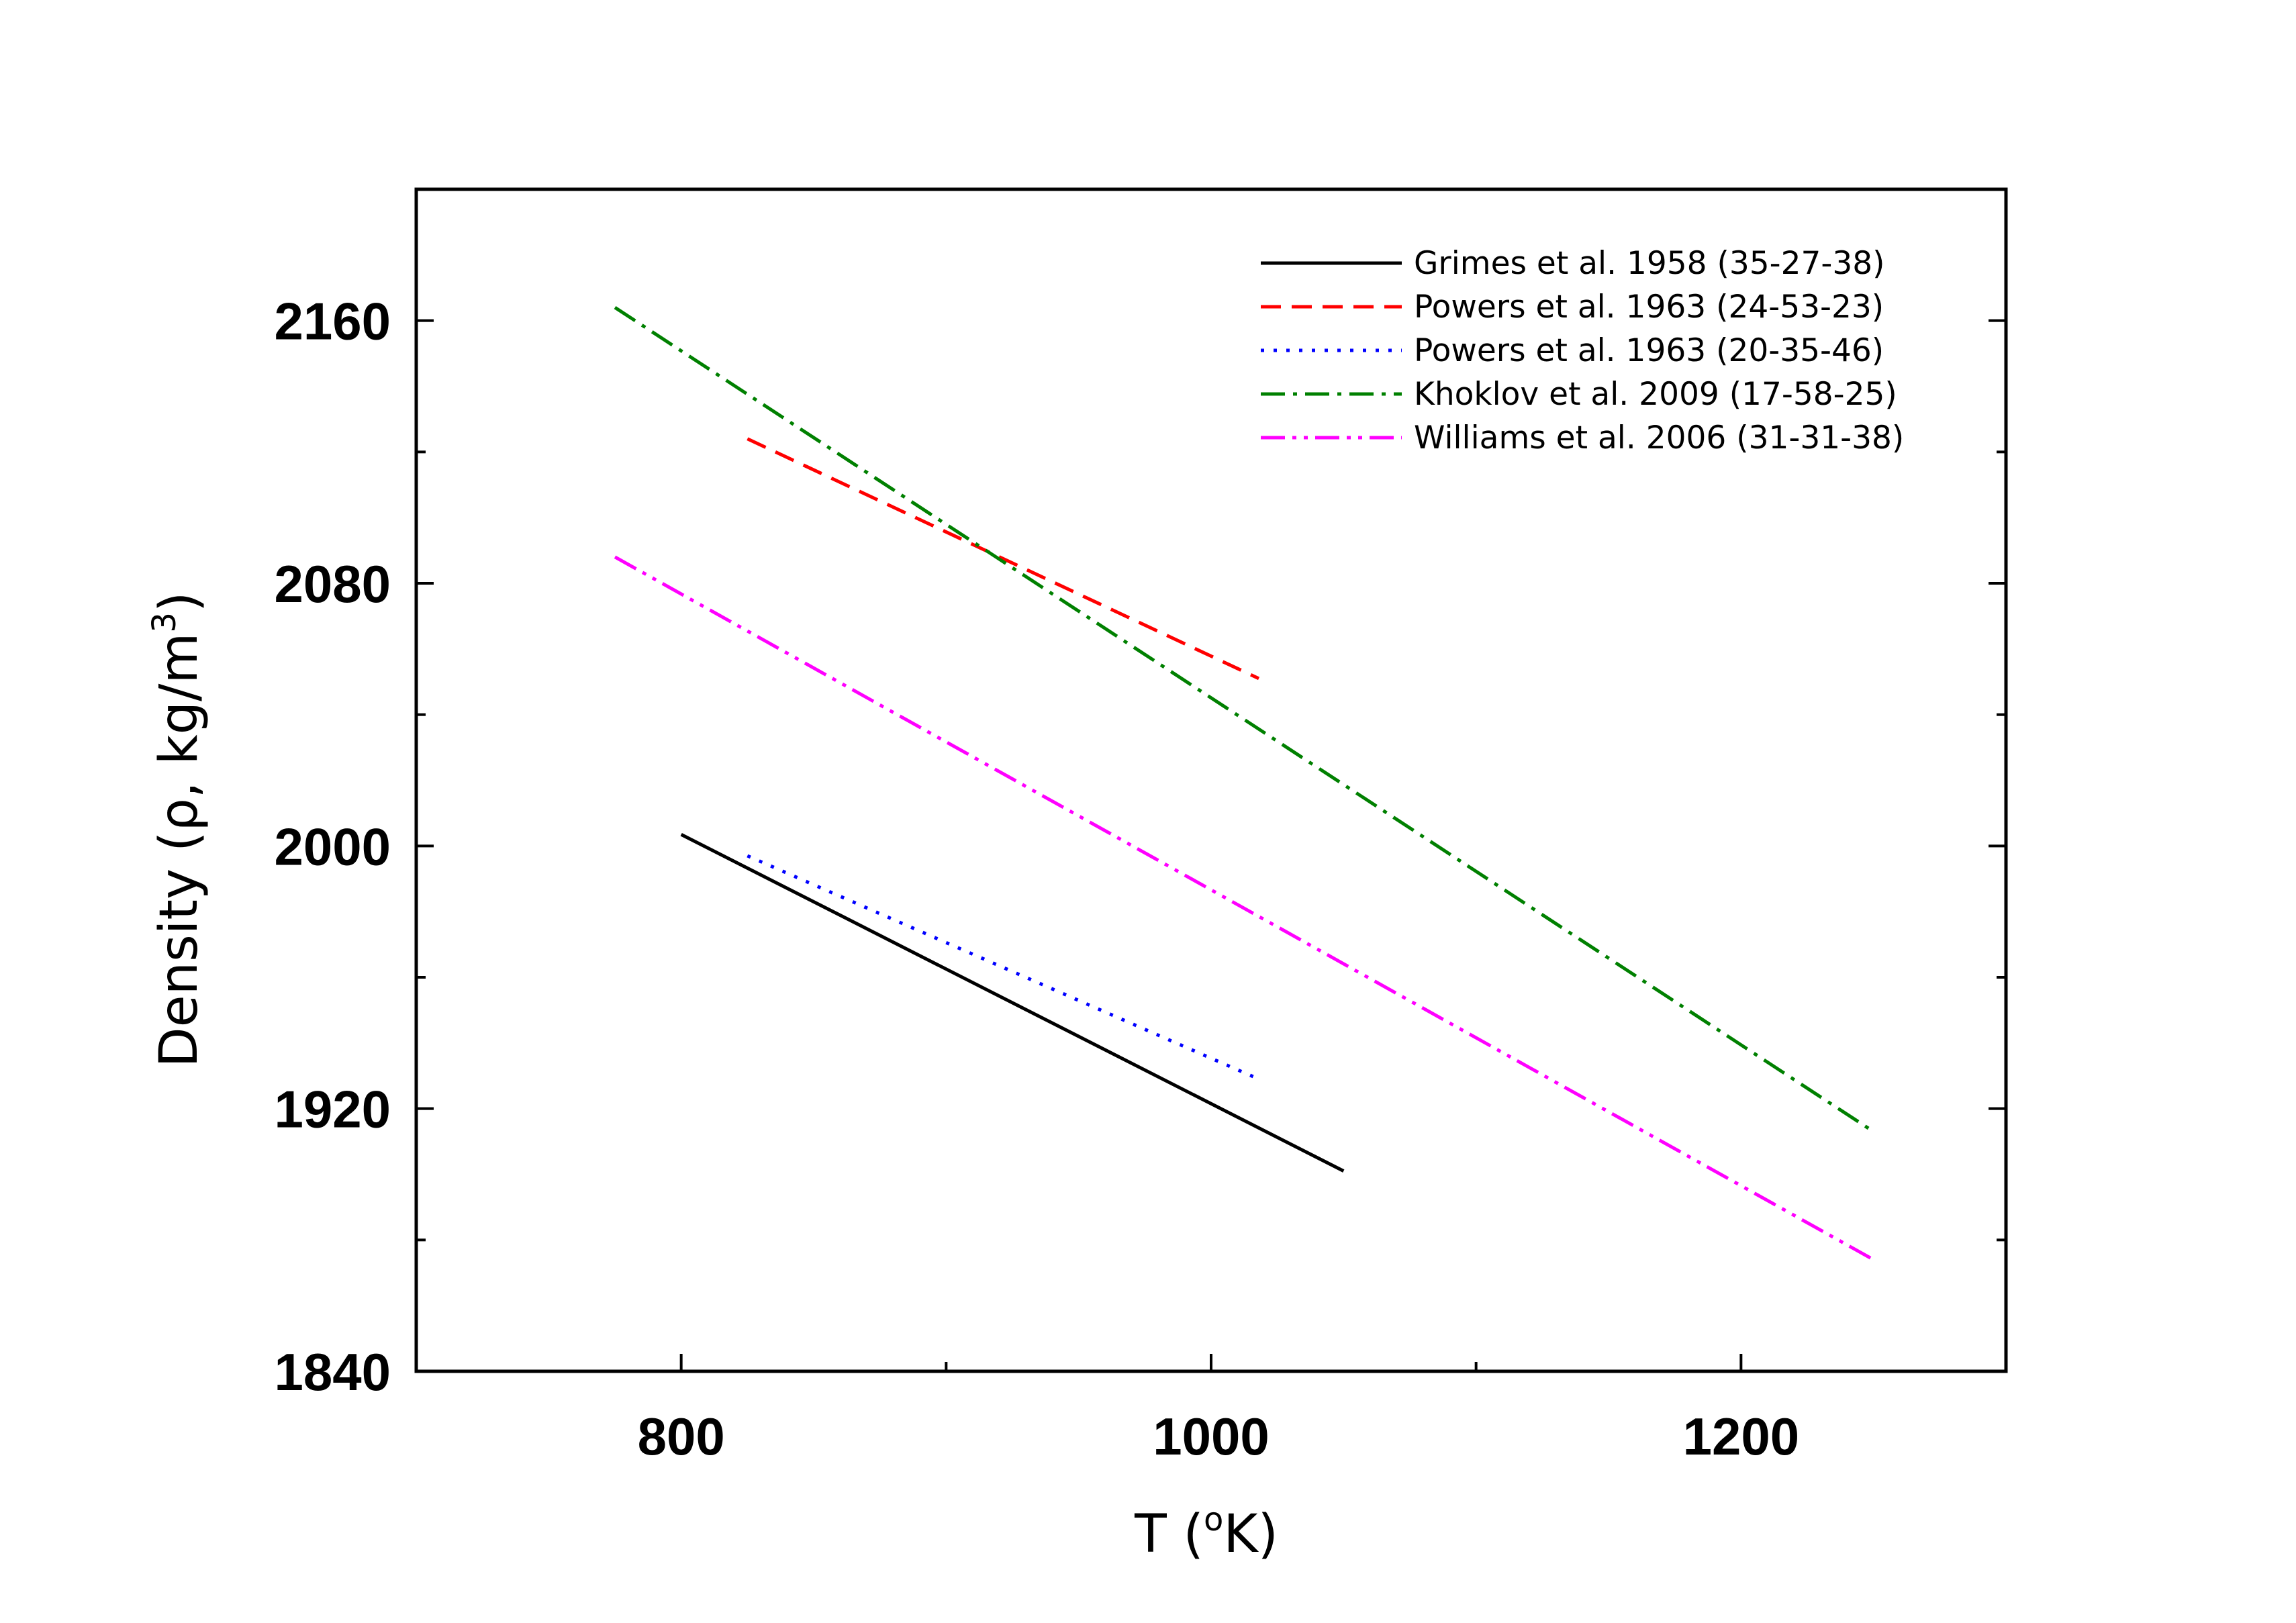  Describe the element at coordinates (1649, 350) in the screenshot. I see `legend-label-3: Powers et al. 1963 (20-35-46)` at that location.